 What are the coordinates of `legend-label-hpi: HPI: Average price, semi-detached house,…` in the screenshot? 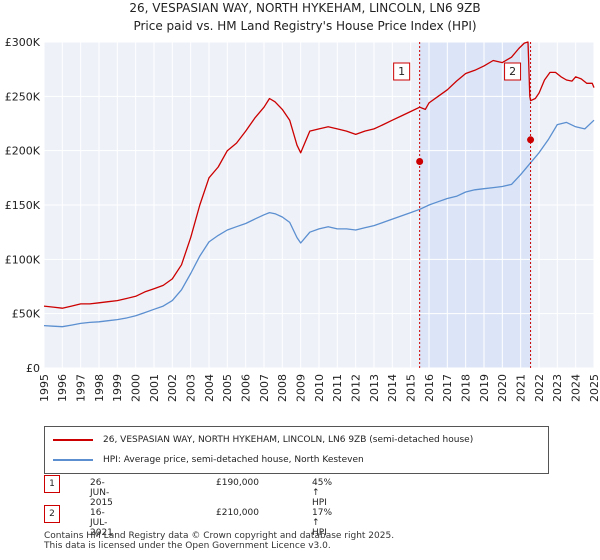 It's located at (233, 460).